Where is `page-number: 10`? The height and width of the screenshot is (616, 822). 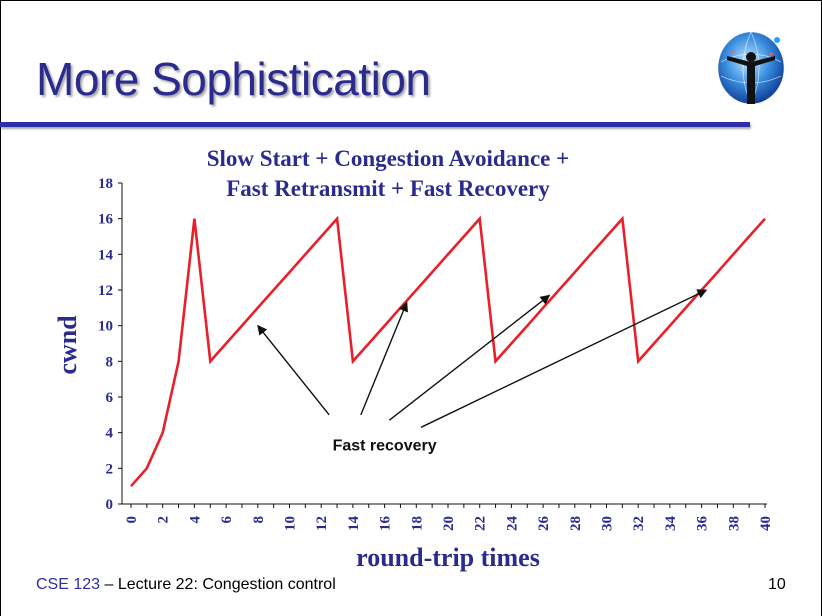
page-number: 10 is located at coordinates (777, 584).